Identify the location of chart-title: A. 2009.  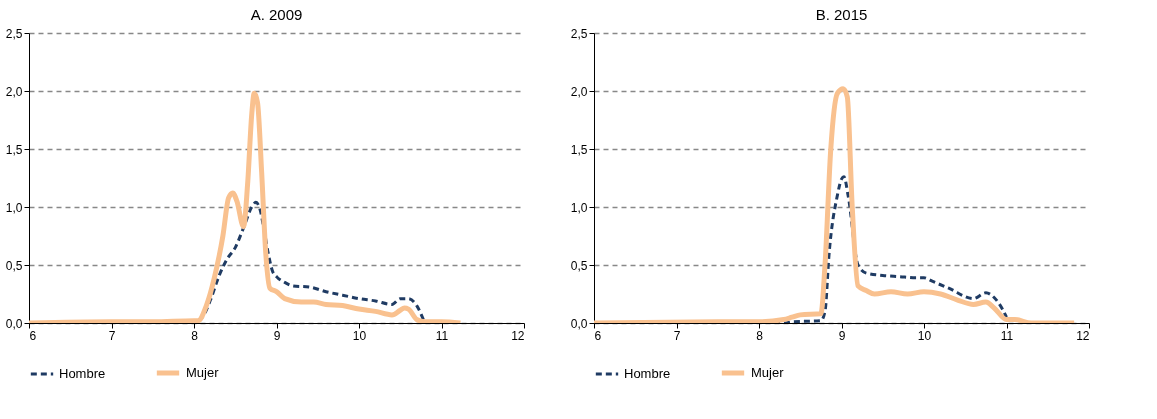
(276, 14).